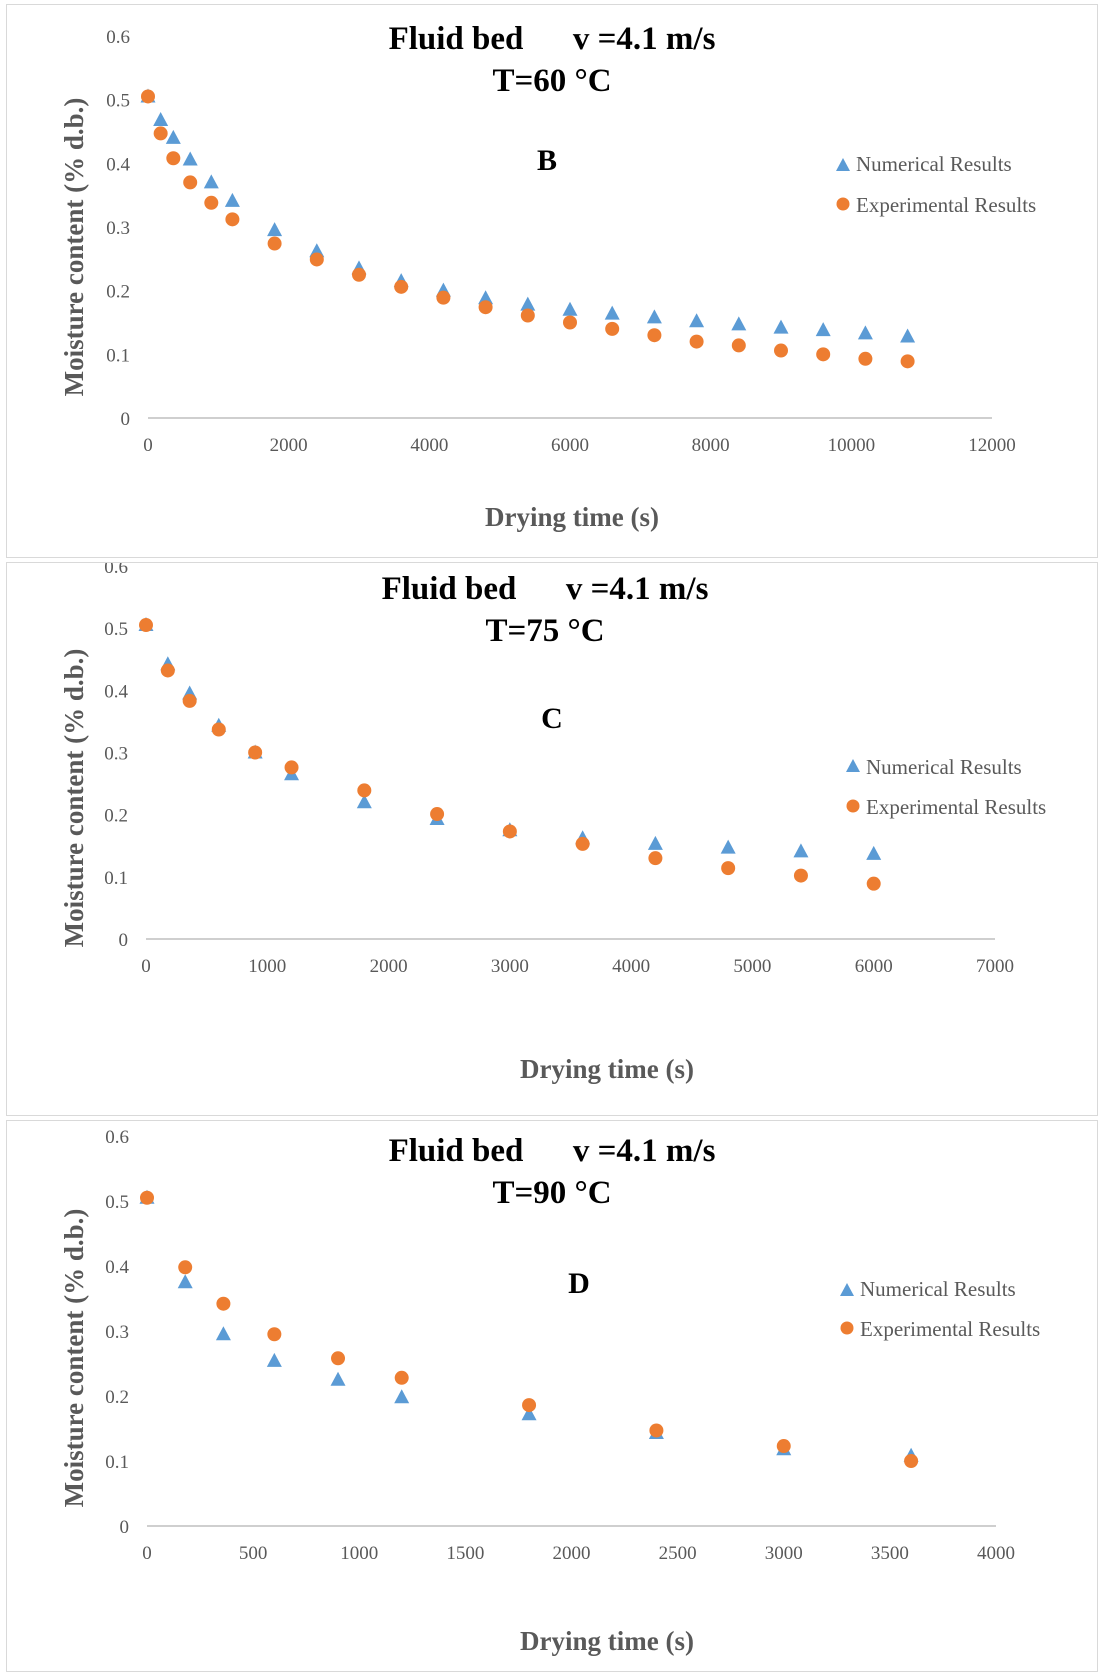 The image size is (1104, 1675). I want to click on legend-item-numerical: Numerical Results, so click(934, 767).